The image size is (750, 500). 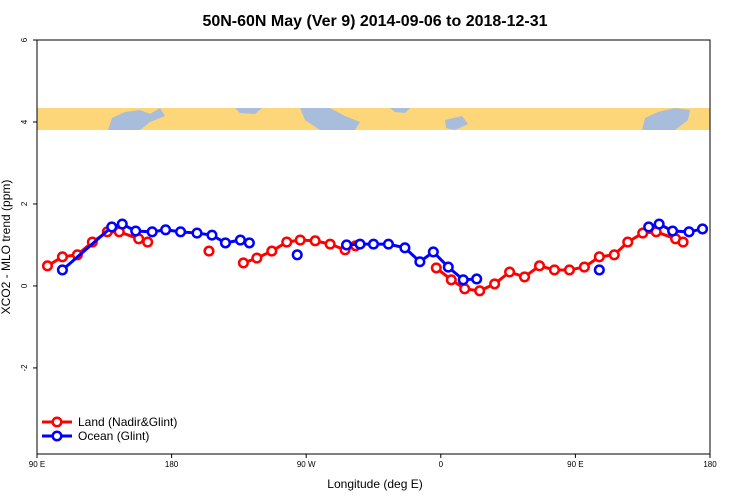 What do you see at coordinates (374, 484) in the screenshot?
I see `x-axis-label: Longitude (deg E)` at bounding box center [374, 484].